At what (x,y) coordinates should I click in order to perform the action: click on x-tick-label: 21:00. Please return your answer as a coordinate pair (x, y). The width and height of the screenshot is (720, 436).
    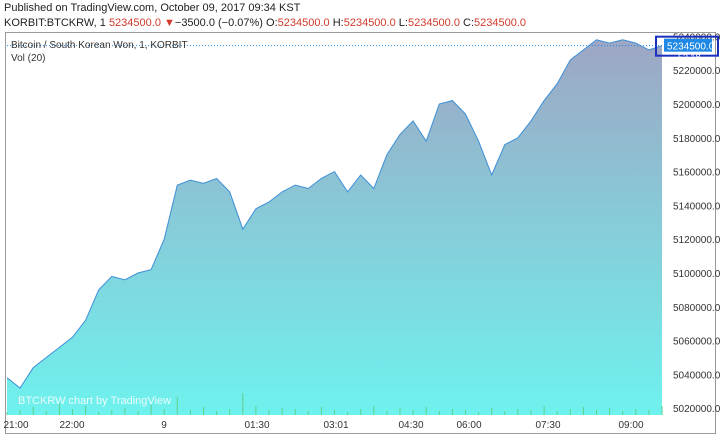
    Looking at the image, I should click on (15, 425).